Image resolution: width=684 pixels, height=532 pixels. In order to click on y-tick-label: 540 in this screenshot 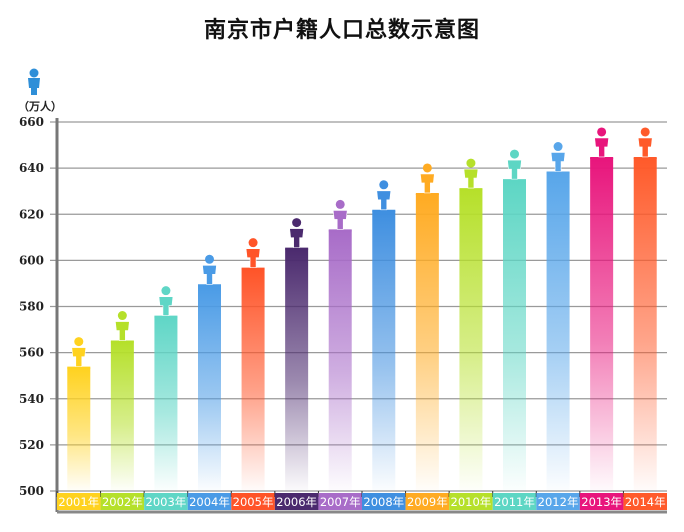, I will do `click(31, 399)`.